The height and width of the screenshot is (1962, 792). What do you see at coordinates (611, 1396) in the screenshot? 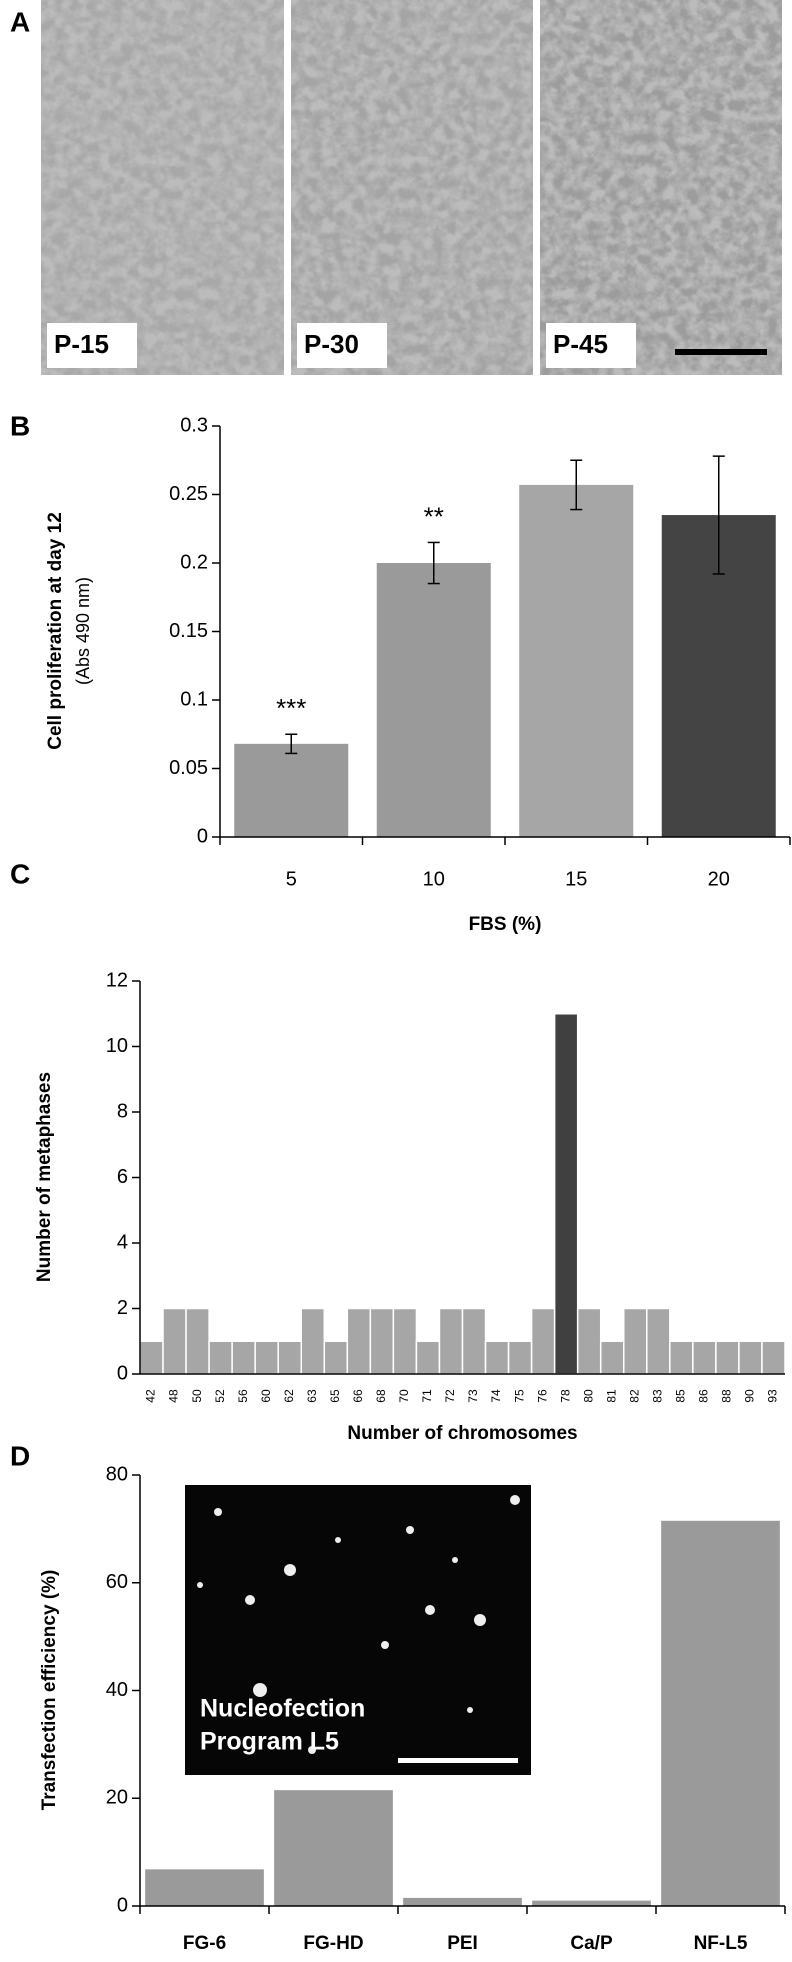
I see `x-tick-label: 81` at bounding box center [611, 1396].